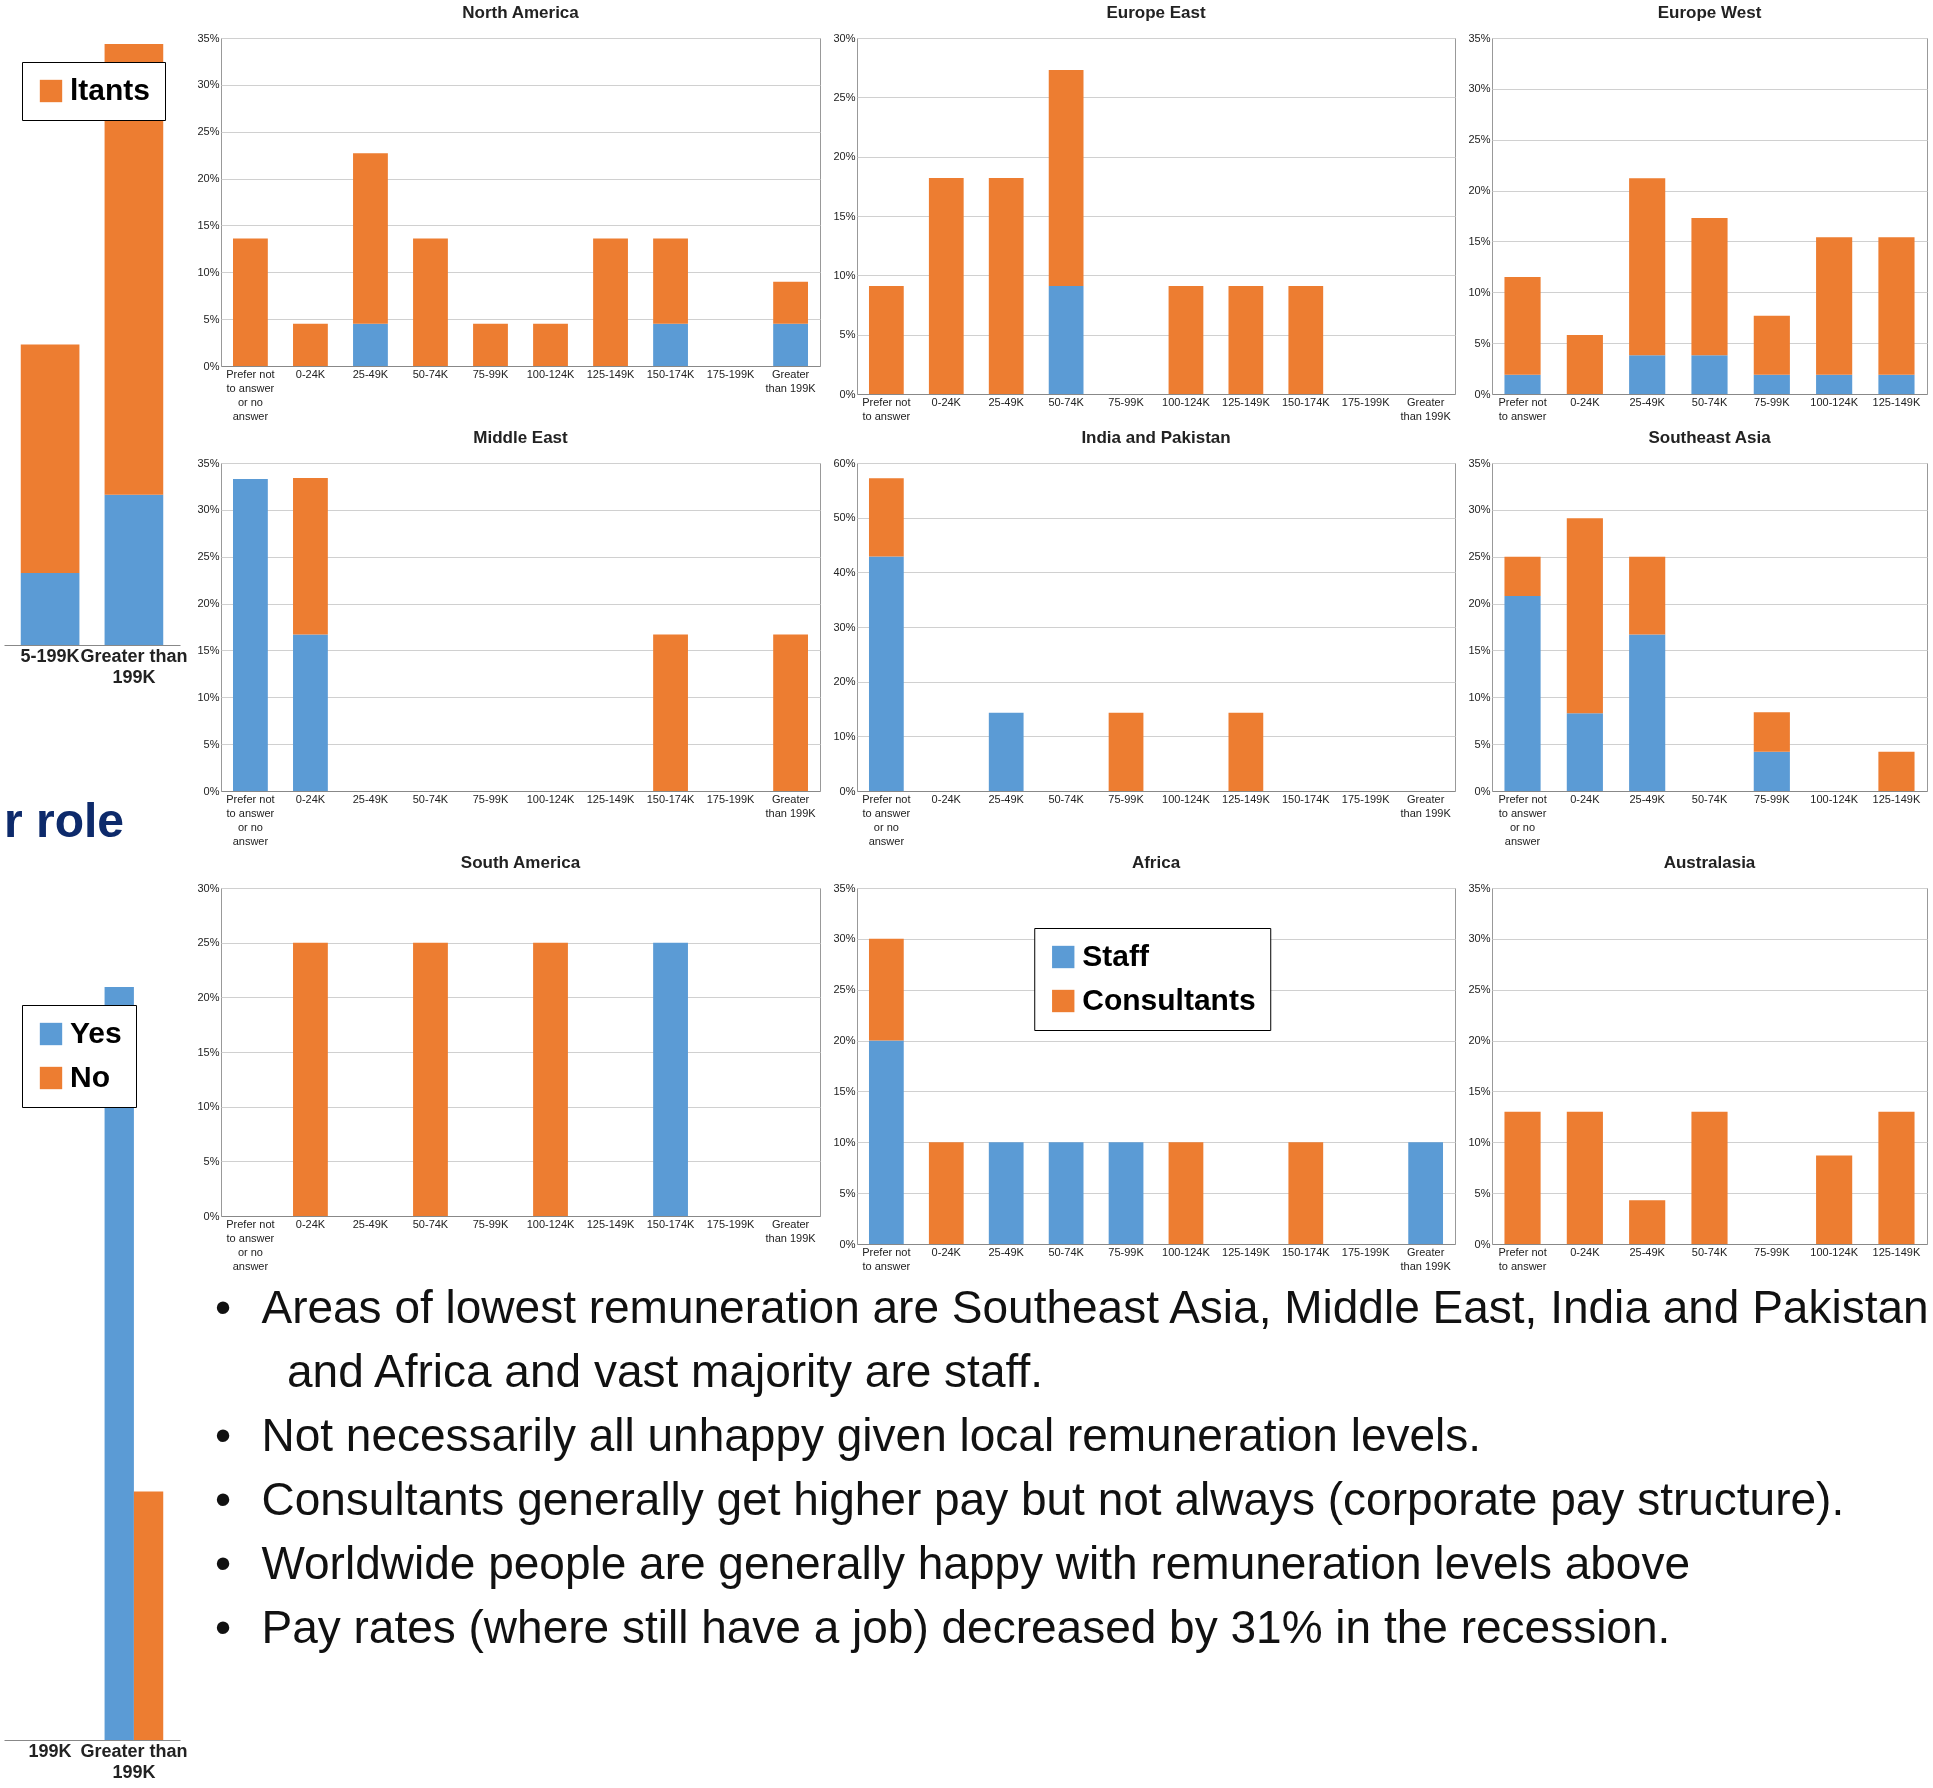 This screenshot has width=1933, height=1788. Describe the element at coordinates (1072, 1339) in the screenshot. I see `text: • Areas of lowest remuneration are Southeast Asia, Middle East, India and Pakistan and Africa and vast majority are staff.` at that location.